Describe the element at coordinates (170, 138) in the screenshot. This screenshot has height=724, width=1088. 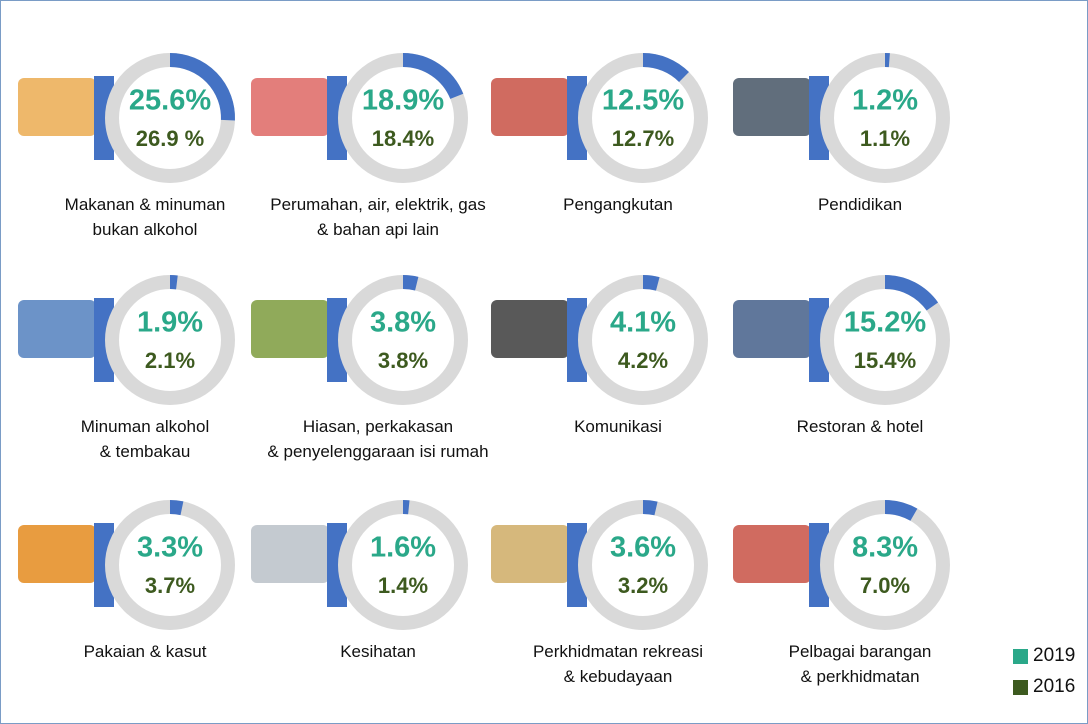
I see `value-2016: 26.9 %` at that location.